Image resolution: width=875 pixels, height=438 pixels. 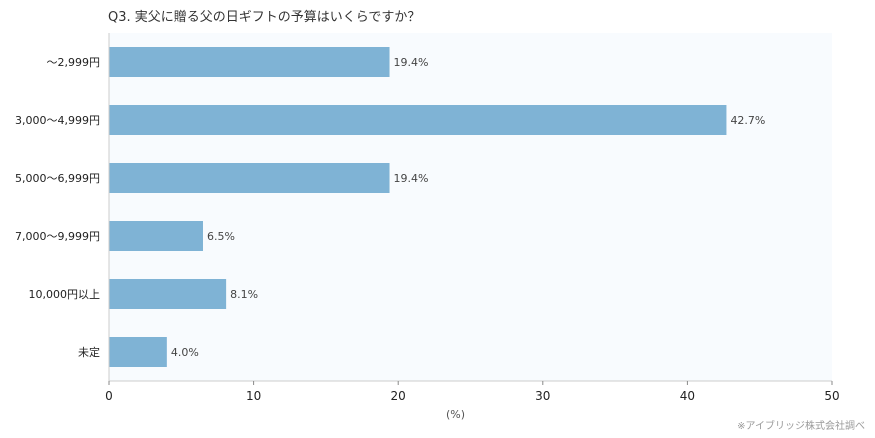 What do you see at coordinates (74, 62) in the screenshot?
I see `category-label: 〜2,999円` at bounding box center [74, 62].